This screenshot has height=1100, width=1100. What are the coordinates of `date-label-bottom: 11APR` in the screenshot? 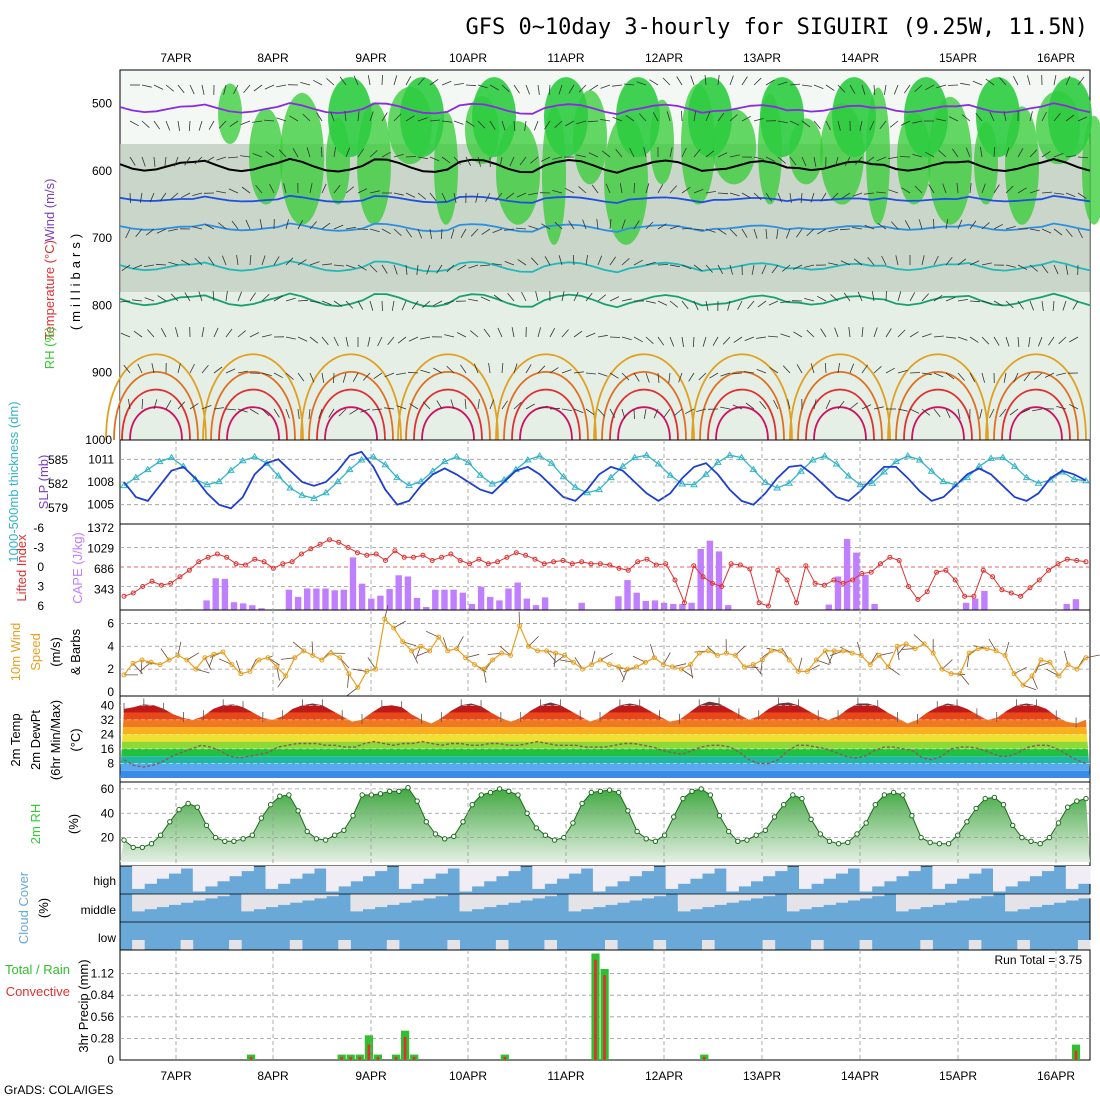 It's located at (565, 1076).